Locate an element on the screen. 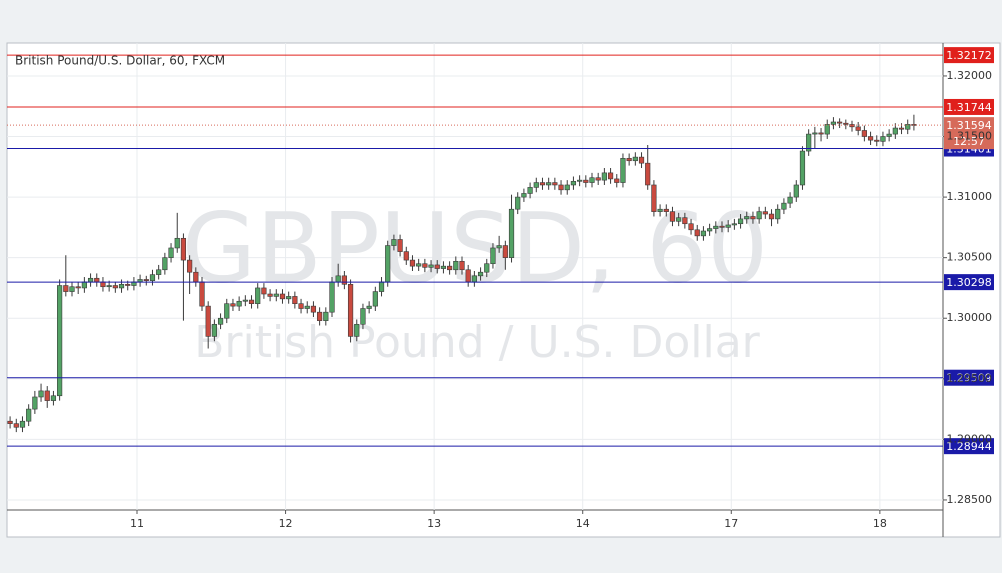 The image size is (1002, 573). price-tag-label: 1.32172 is located at coordinates (969, 55).